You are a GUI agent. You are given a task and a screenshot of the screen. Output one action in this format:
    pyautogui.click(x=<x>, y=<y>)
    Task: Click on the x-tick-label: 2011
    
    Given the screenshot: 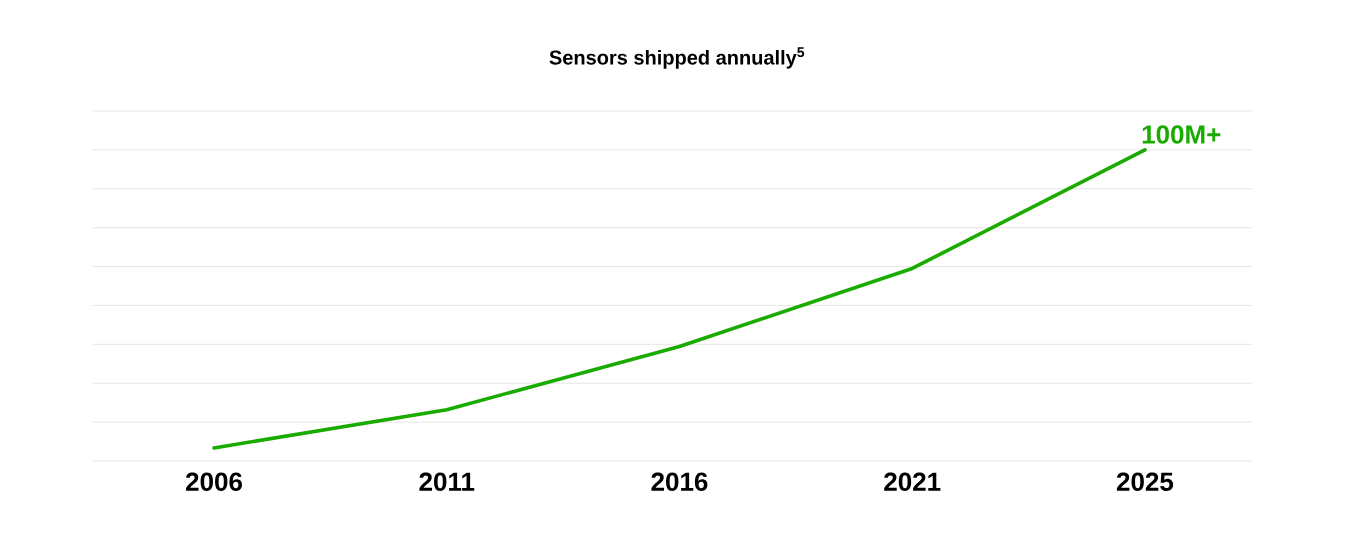 What is the action you would take?
    pyautogui.click(x=447, y=481)
    